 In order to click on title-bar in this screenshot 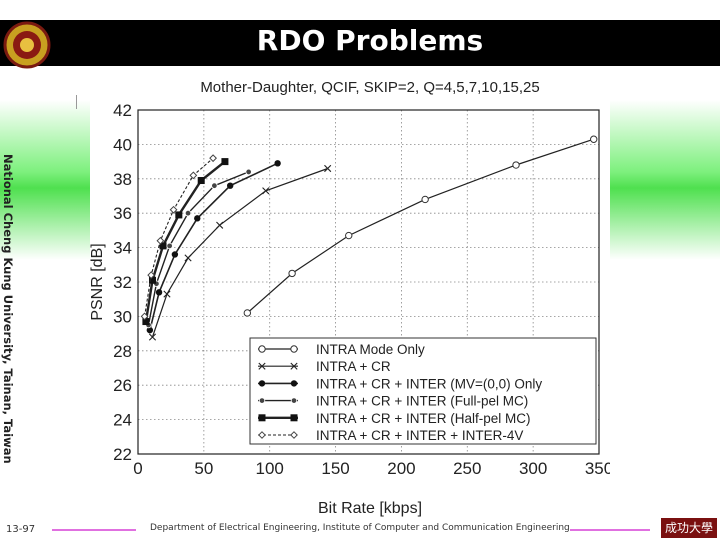, I will do `click(360, 43)`.